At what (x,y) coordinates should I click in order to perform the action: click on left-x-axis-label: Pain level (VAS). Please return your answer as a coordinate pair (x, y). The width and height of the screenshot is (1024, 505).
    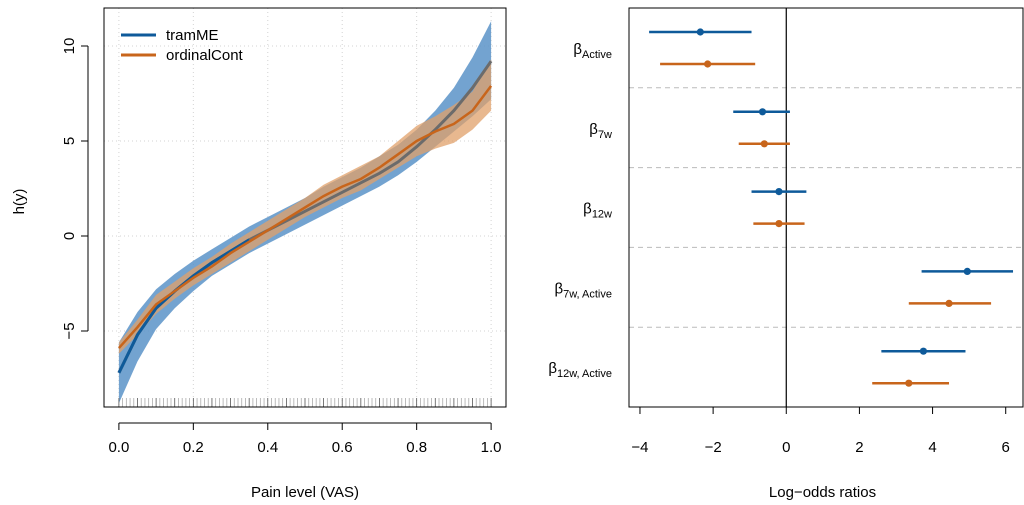
    Looking at the image, I should click on (305, 492).